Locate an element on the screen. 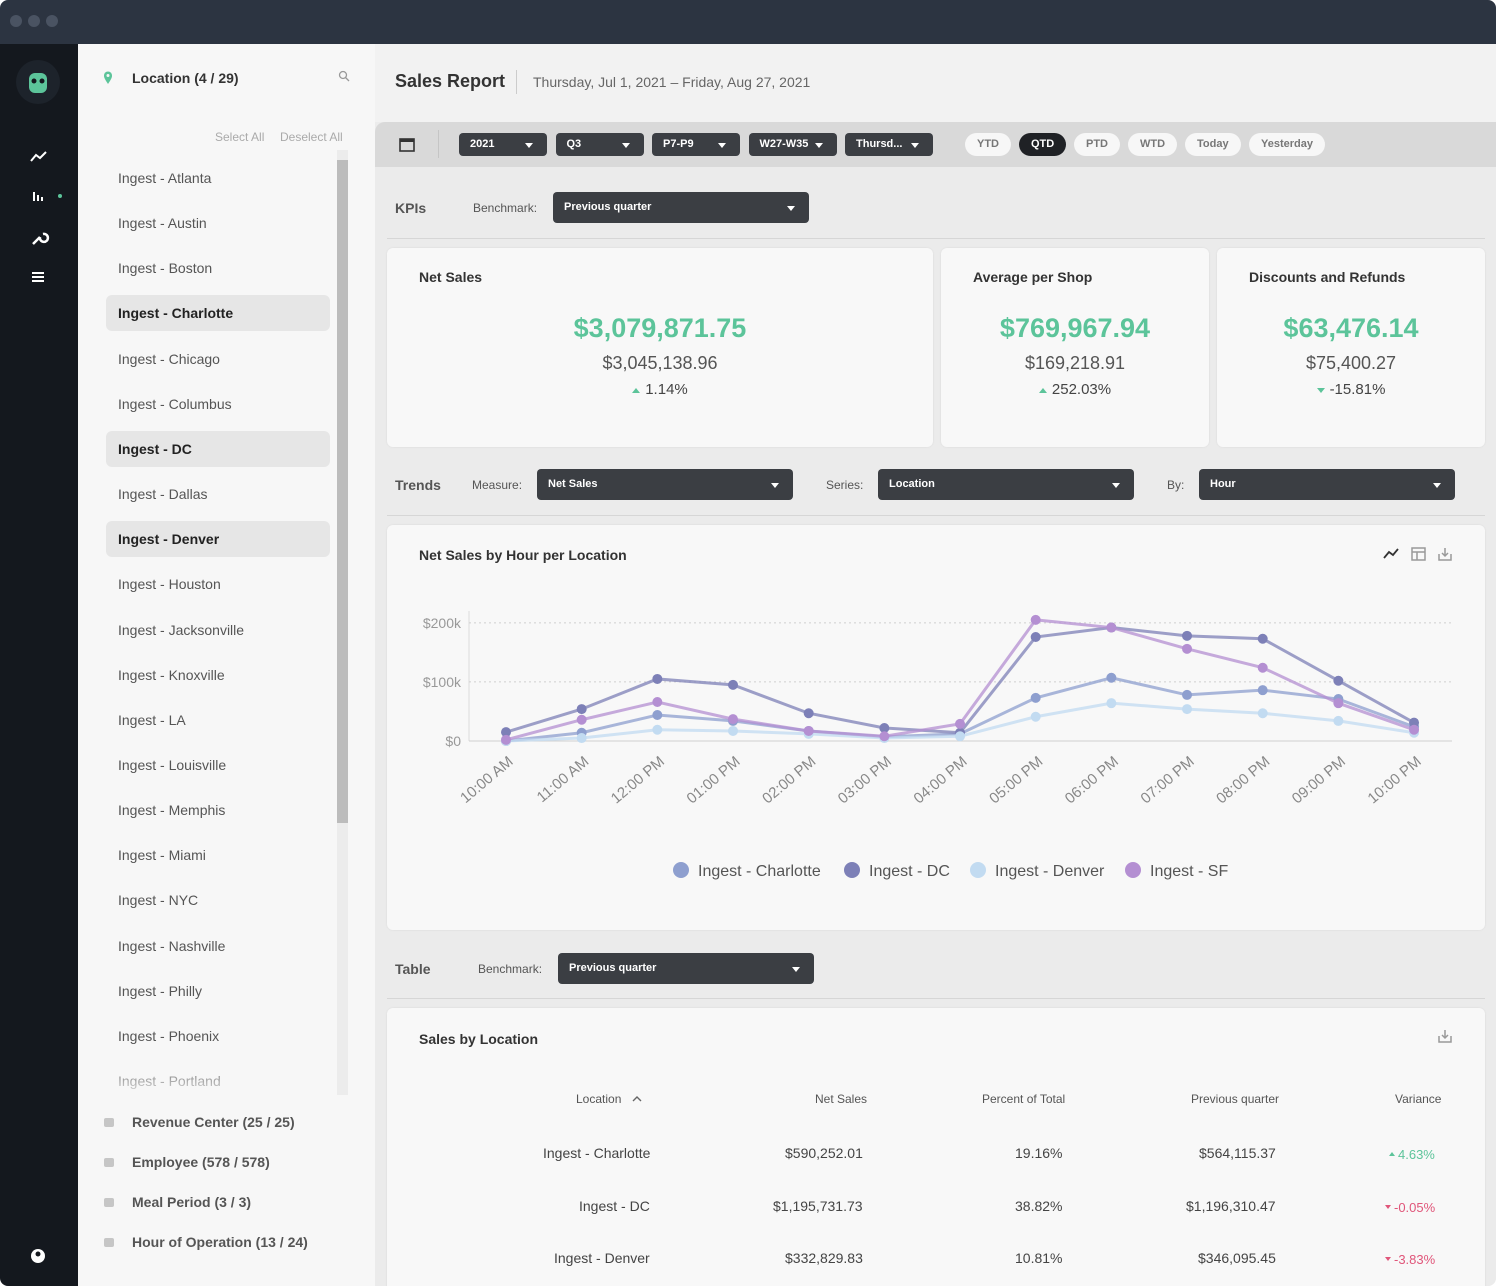 The width and height of the screenshot is (1496, 1286). table-cell: $346,095.45 is located at coordinates (1237, 1258).